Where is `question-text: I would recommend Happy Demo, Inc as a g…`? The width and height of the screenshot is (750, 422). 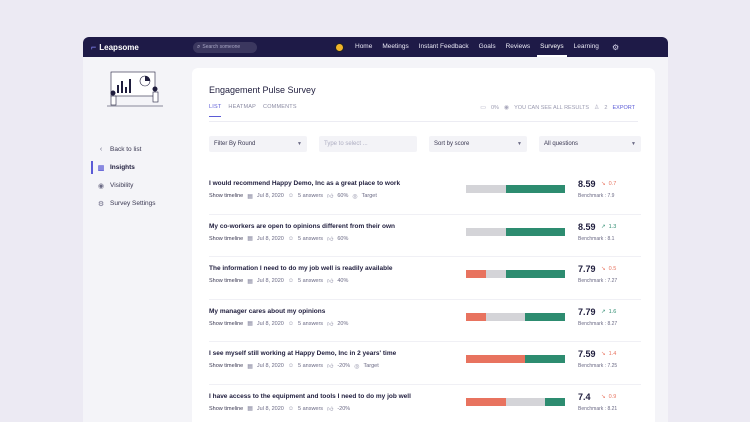
question-text: I would recommend Happy Demo, Inc as a g… is located at coordinates (305, 183).